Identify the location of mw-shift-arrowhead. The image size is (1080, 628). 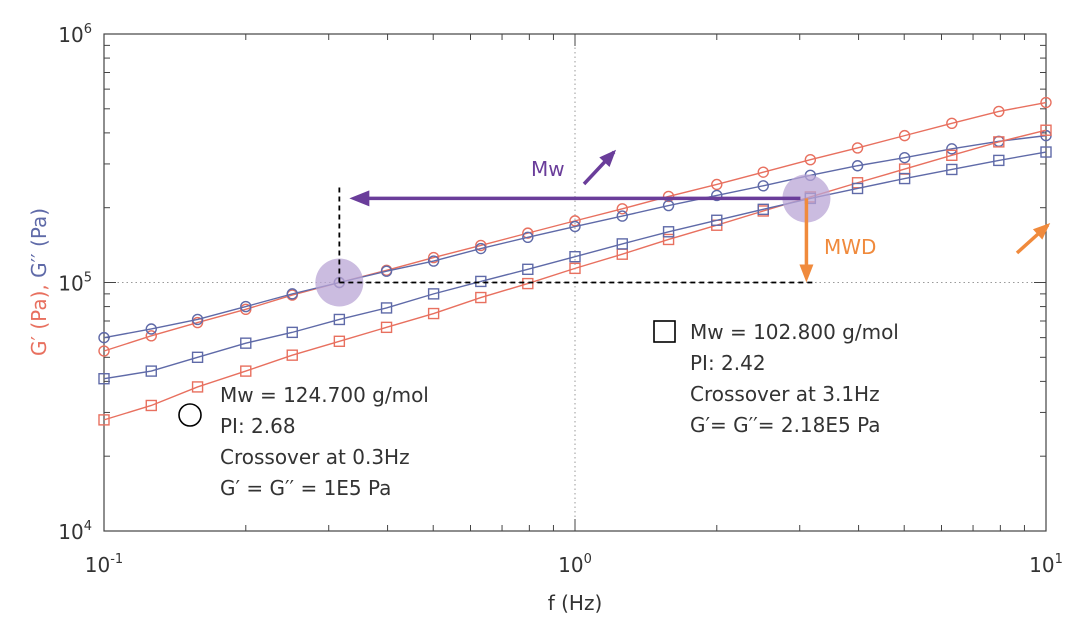
(359, 198).